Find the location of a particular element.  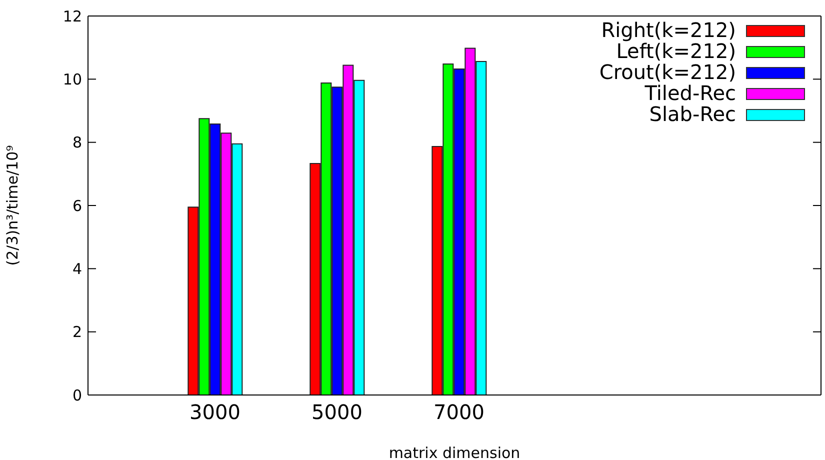

legend-label: Right(k=212) is located at coordinates (668, 30).